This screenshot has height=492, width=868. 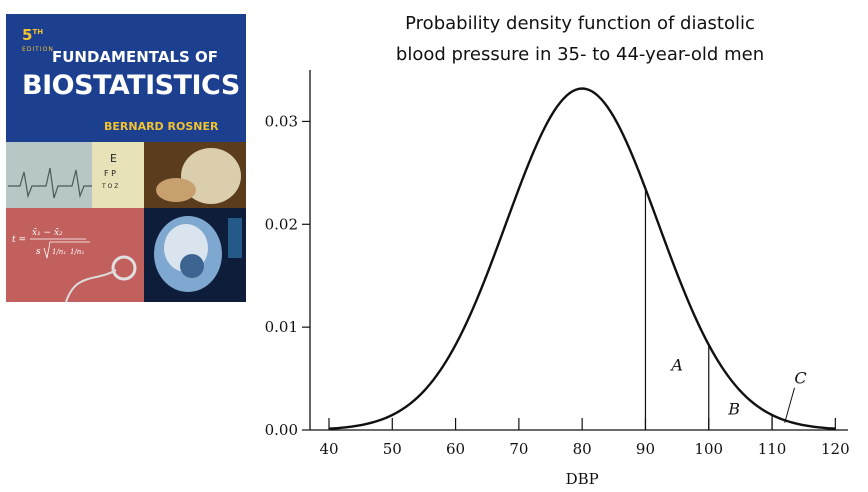 What do you see at coordinates (38, 252) in the screenshot?
I see `formula-s: s` at bounding box center [38, 252].